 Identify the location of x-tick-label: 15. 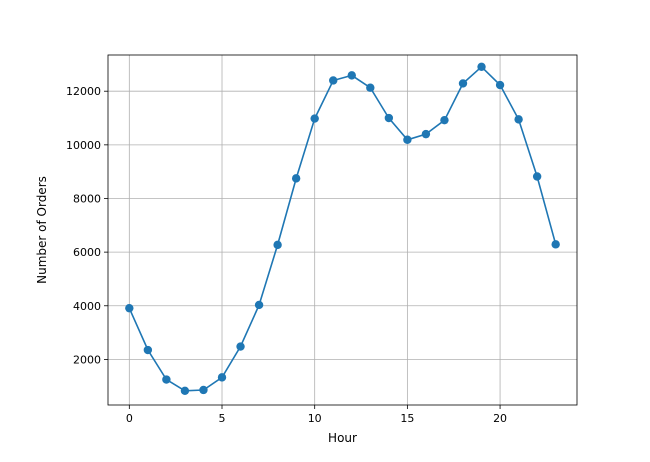
(407, 418).